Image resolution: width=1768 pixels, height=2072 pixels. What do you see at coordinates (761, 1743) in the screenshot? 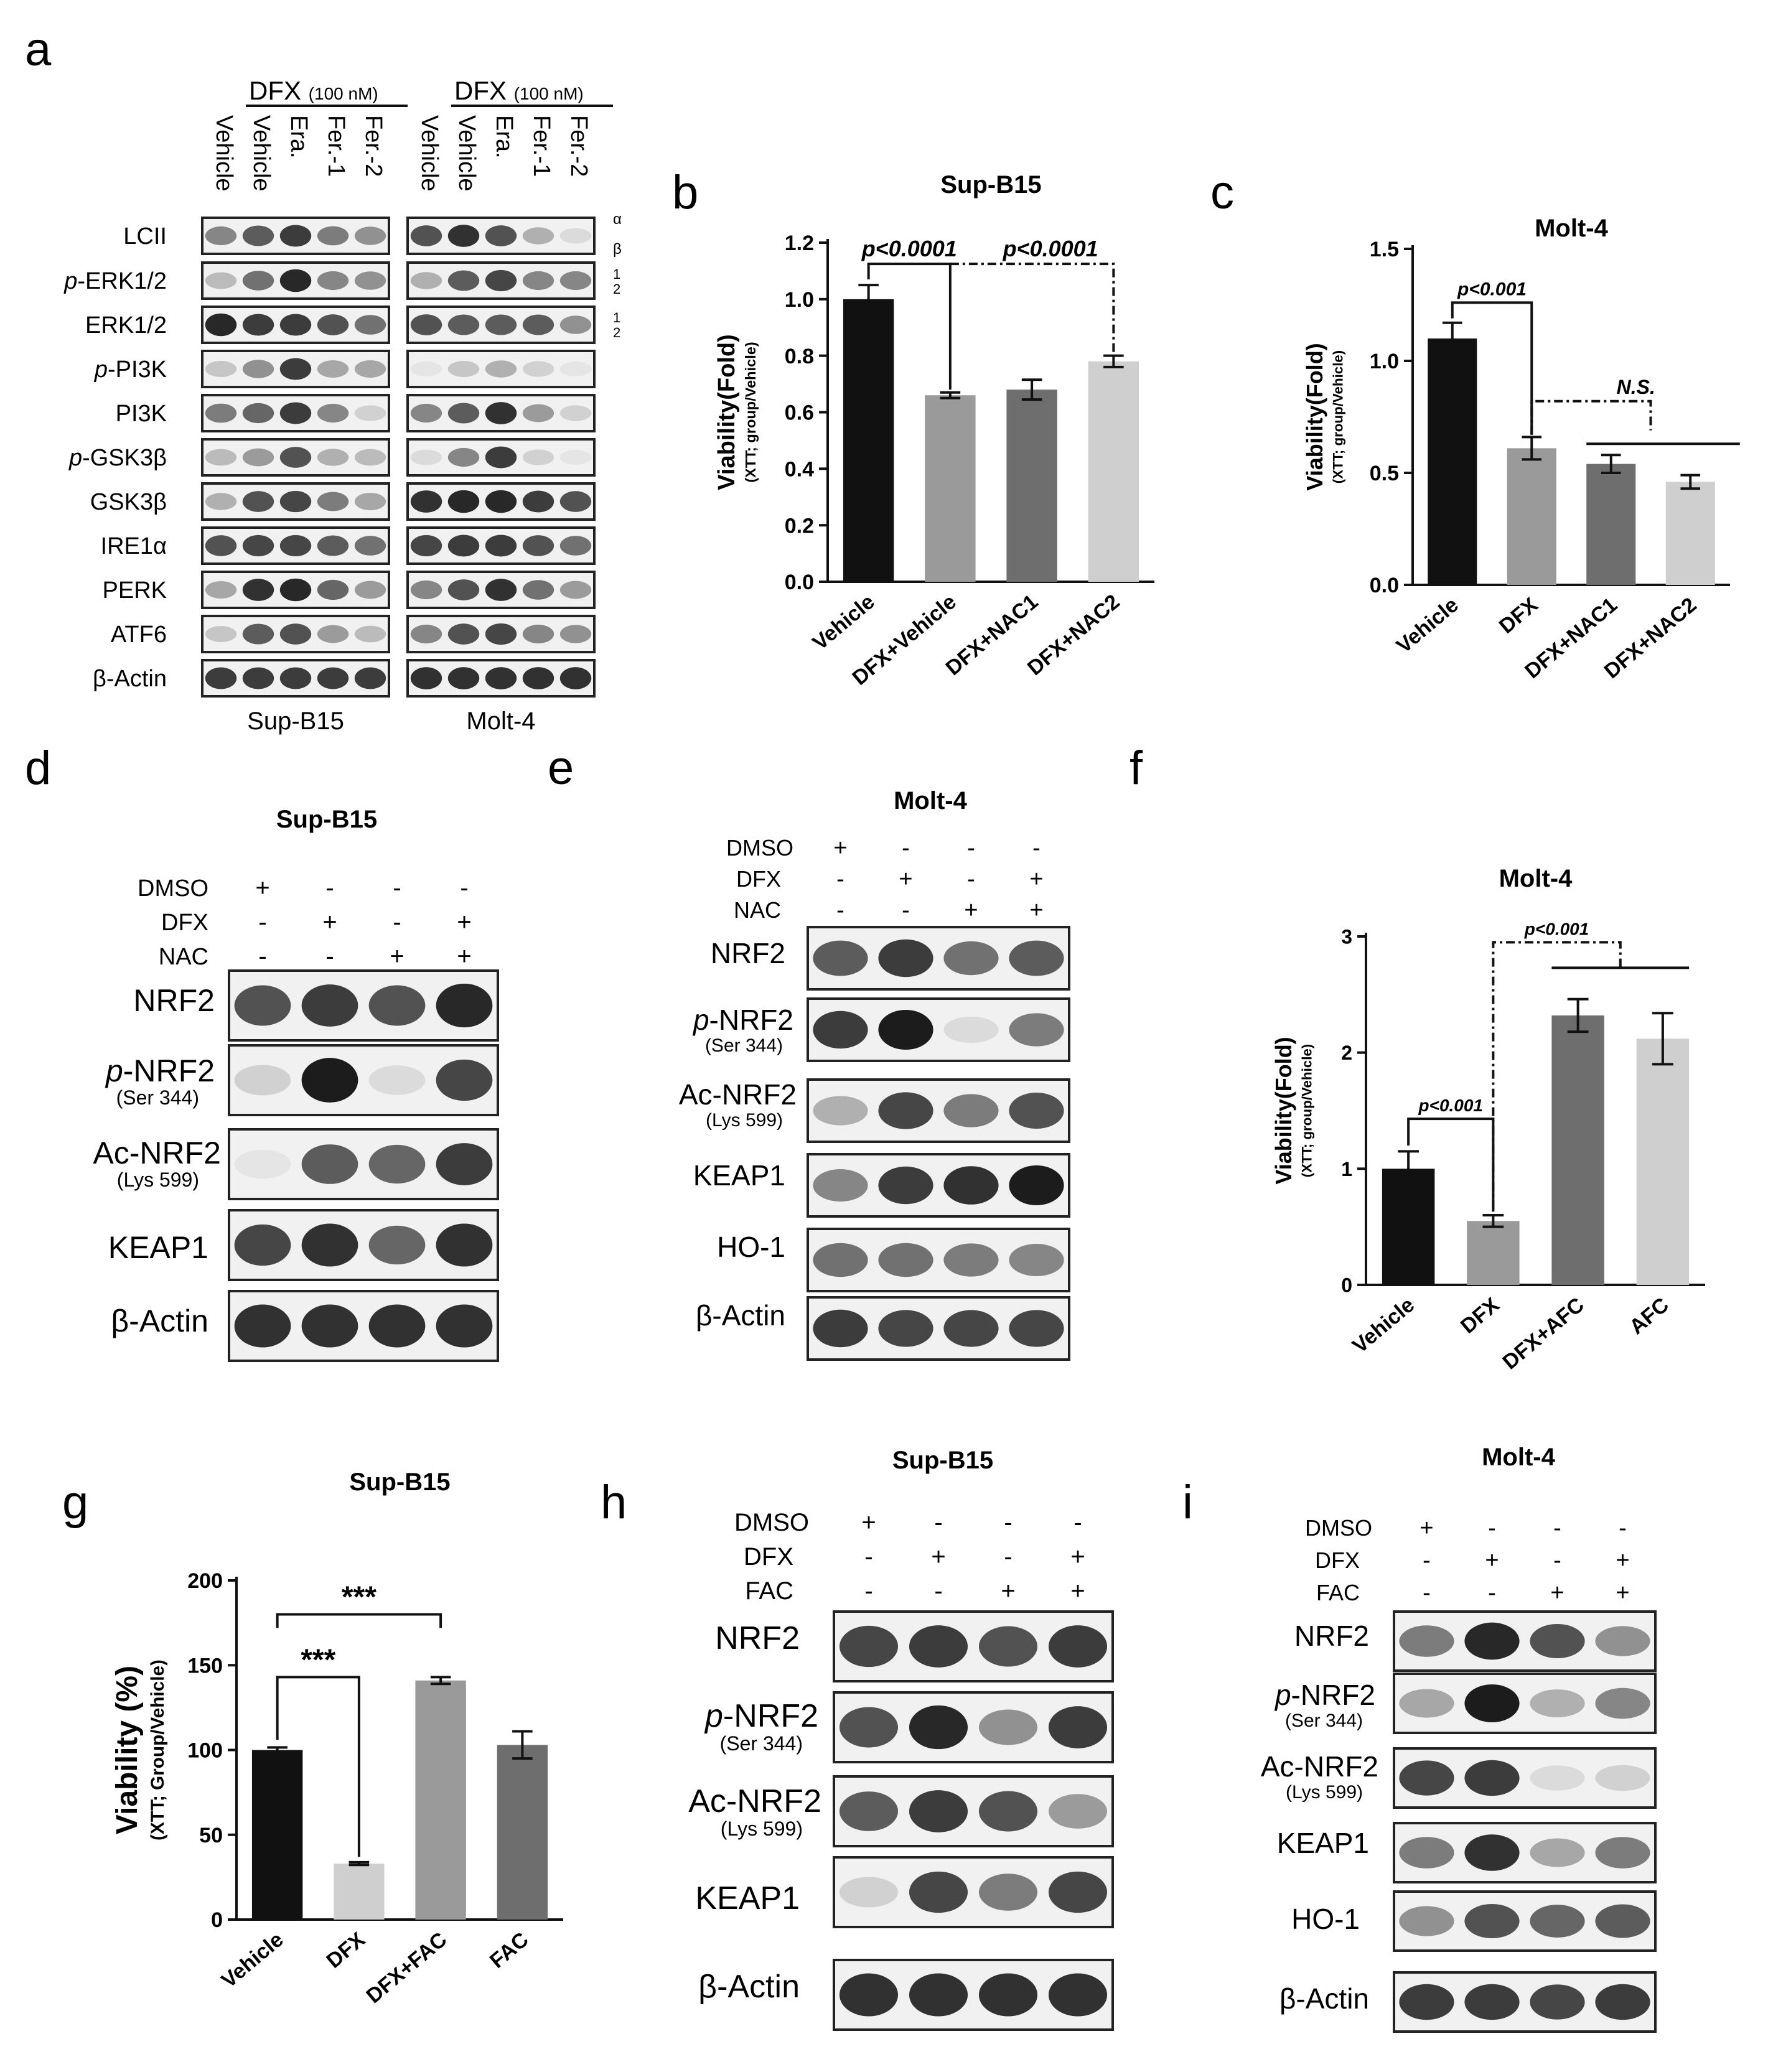
I see `row-sublabel: (Ser 344)` at bounding box center [761, 1743].